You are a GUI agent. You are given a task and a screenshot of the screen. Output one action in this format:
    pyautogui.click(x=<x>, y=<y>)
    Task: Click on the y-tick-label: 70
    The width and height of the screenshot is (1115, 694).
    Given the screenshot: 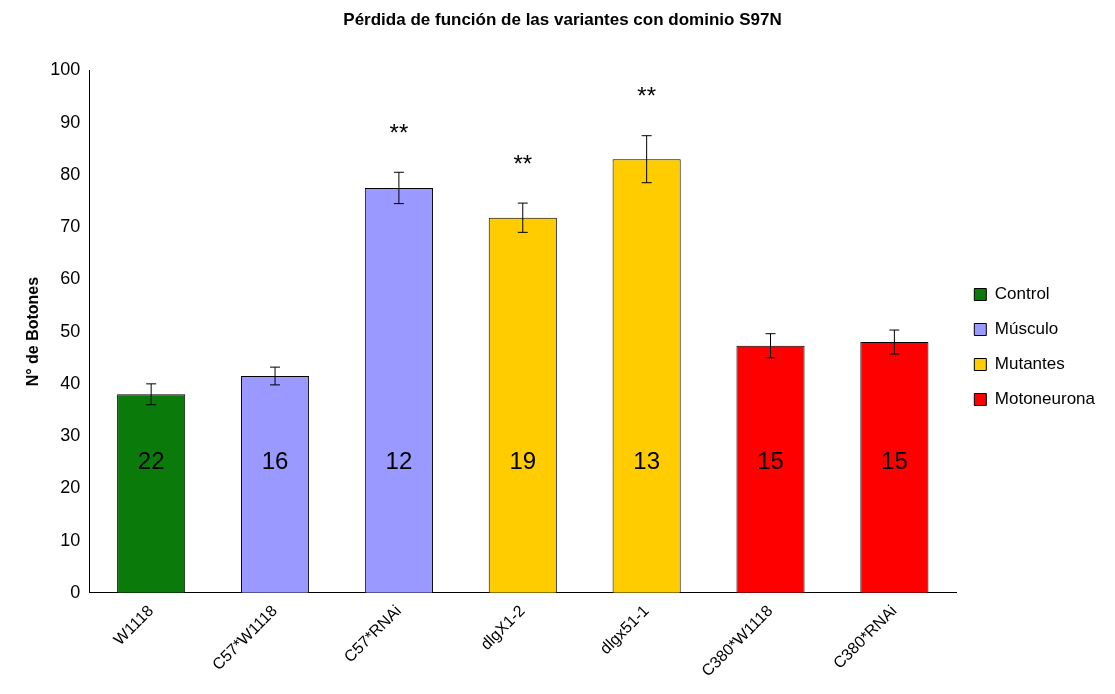 What is the action you would take?
    pyautogui.click(x=70, y=226)
    